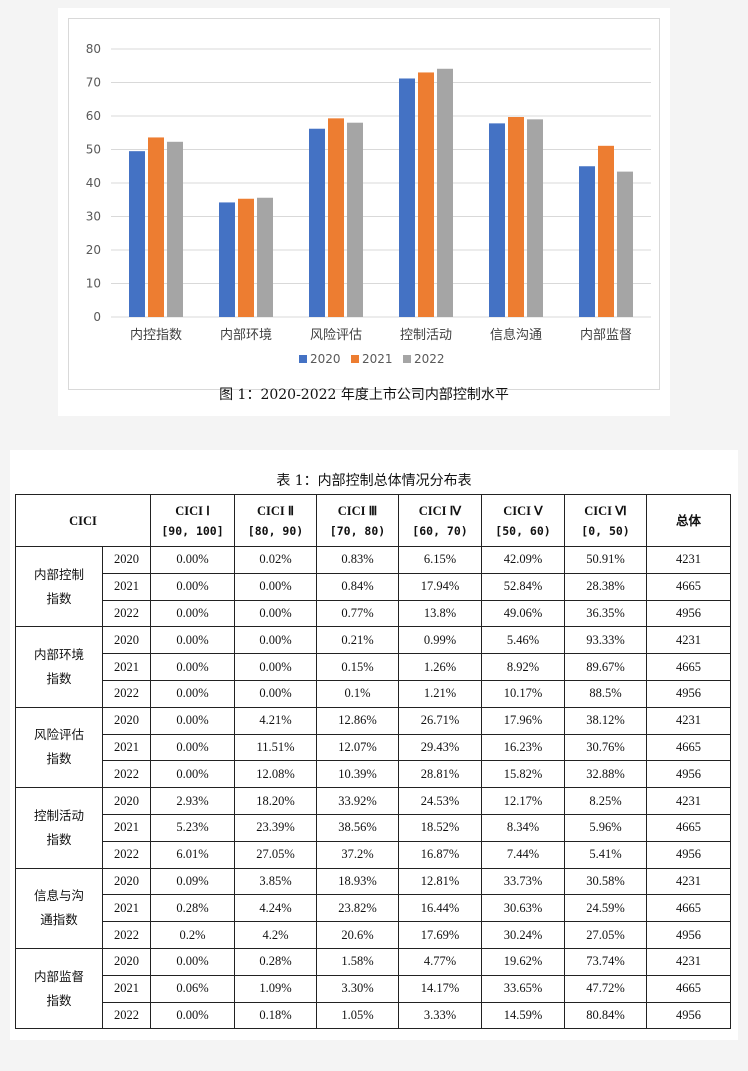  I want to click on value-cell: 16.87%, so click(440, 854).